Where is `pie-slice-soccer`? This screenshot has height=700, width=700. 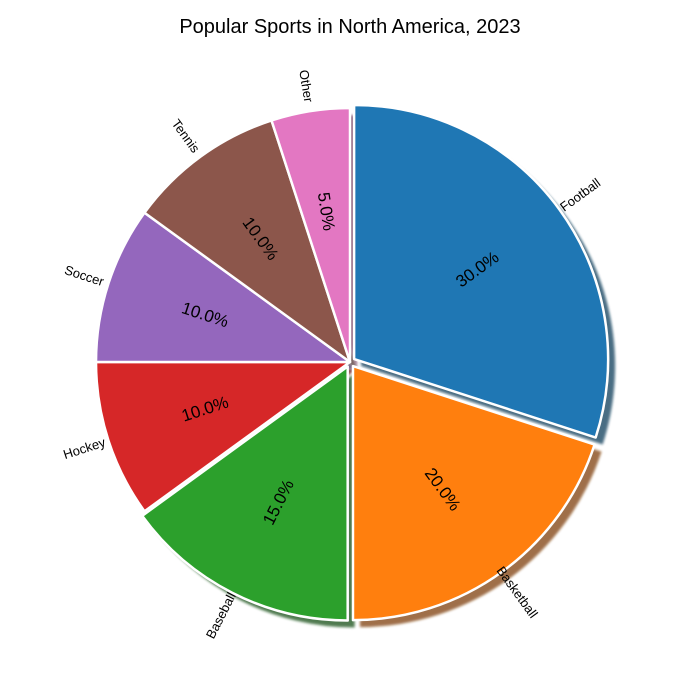 pie-slice-soccer is located at coordinates (223, 287).